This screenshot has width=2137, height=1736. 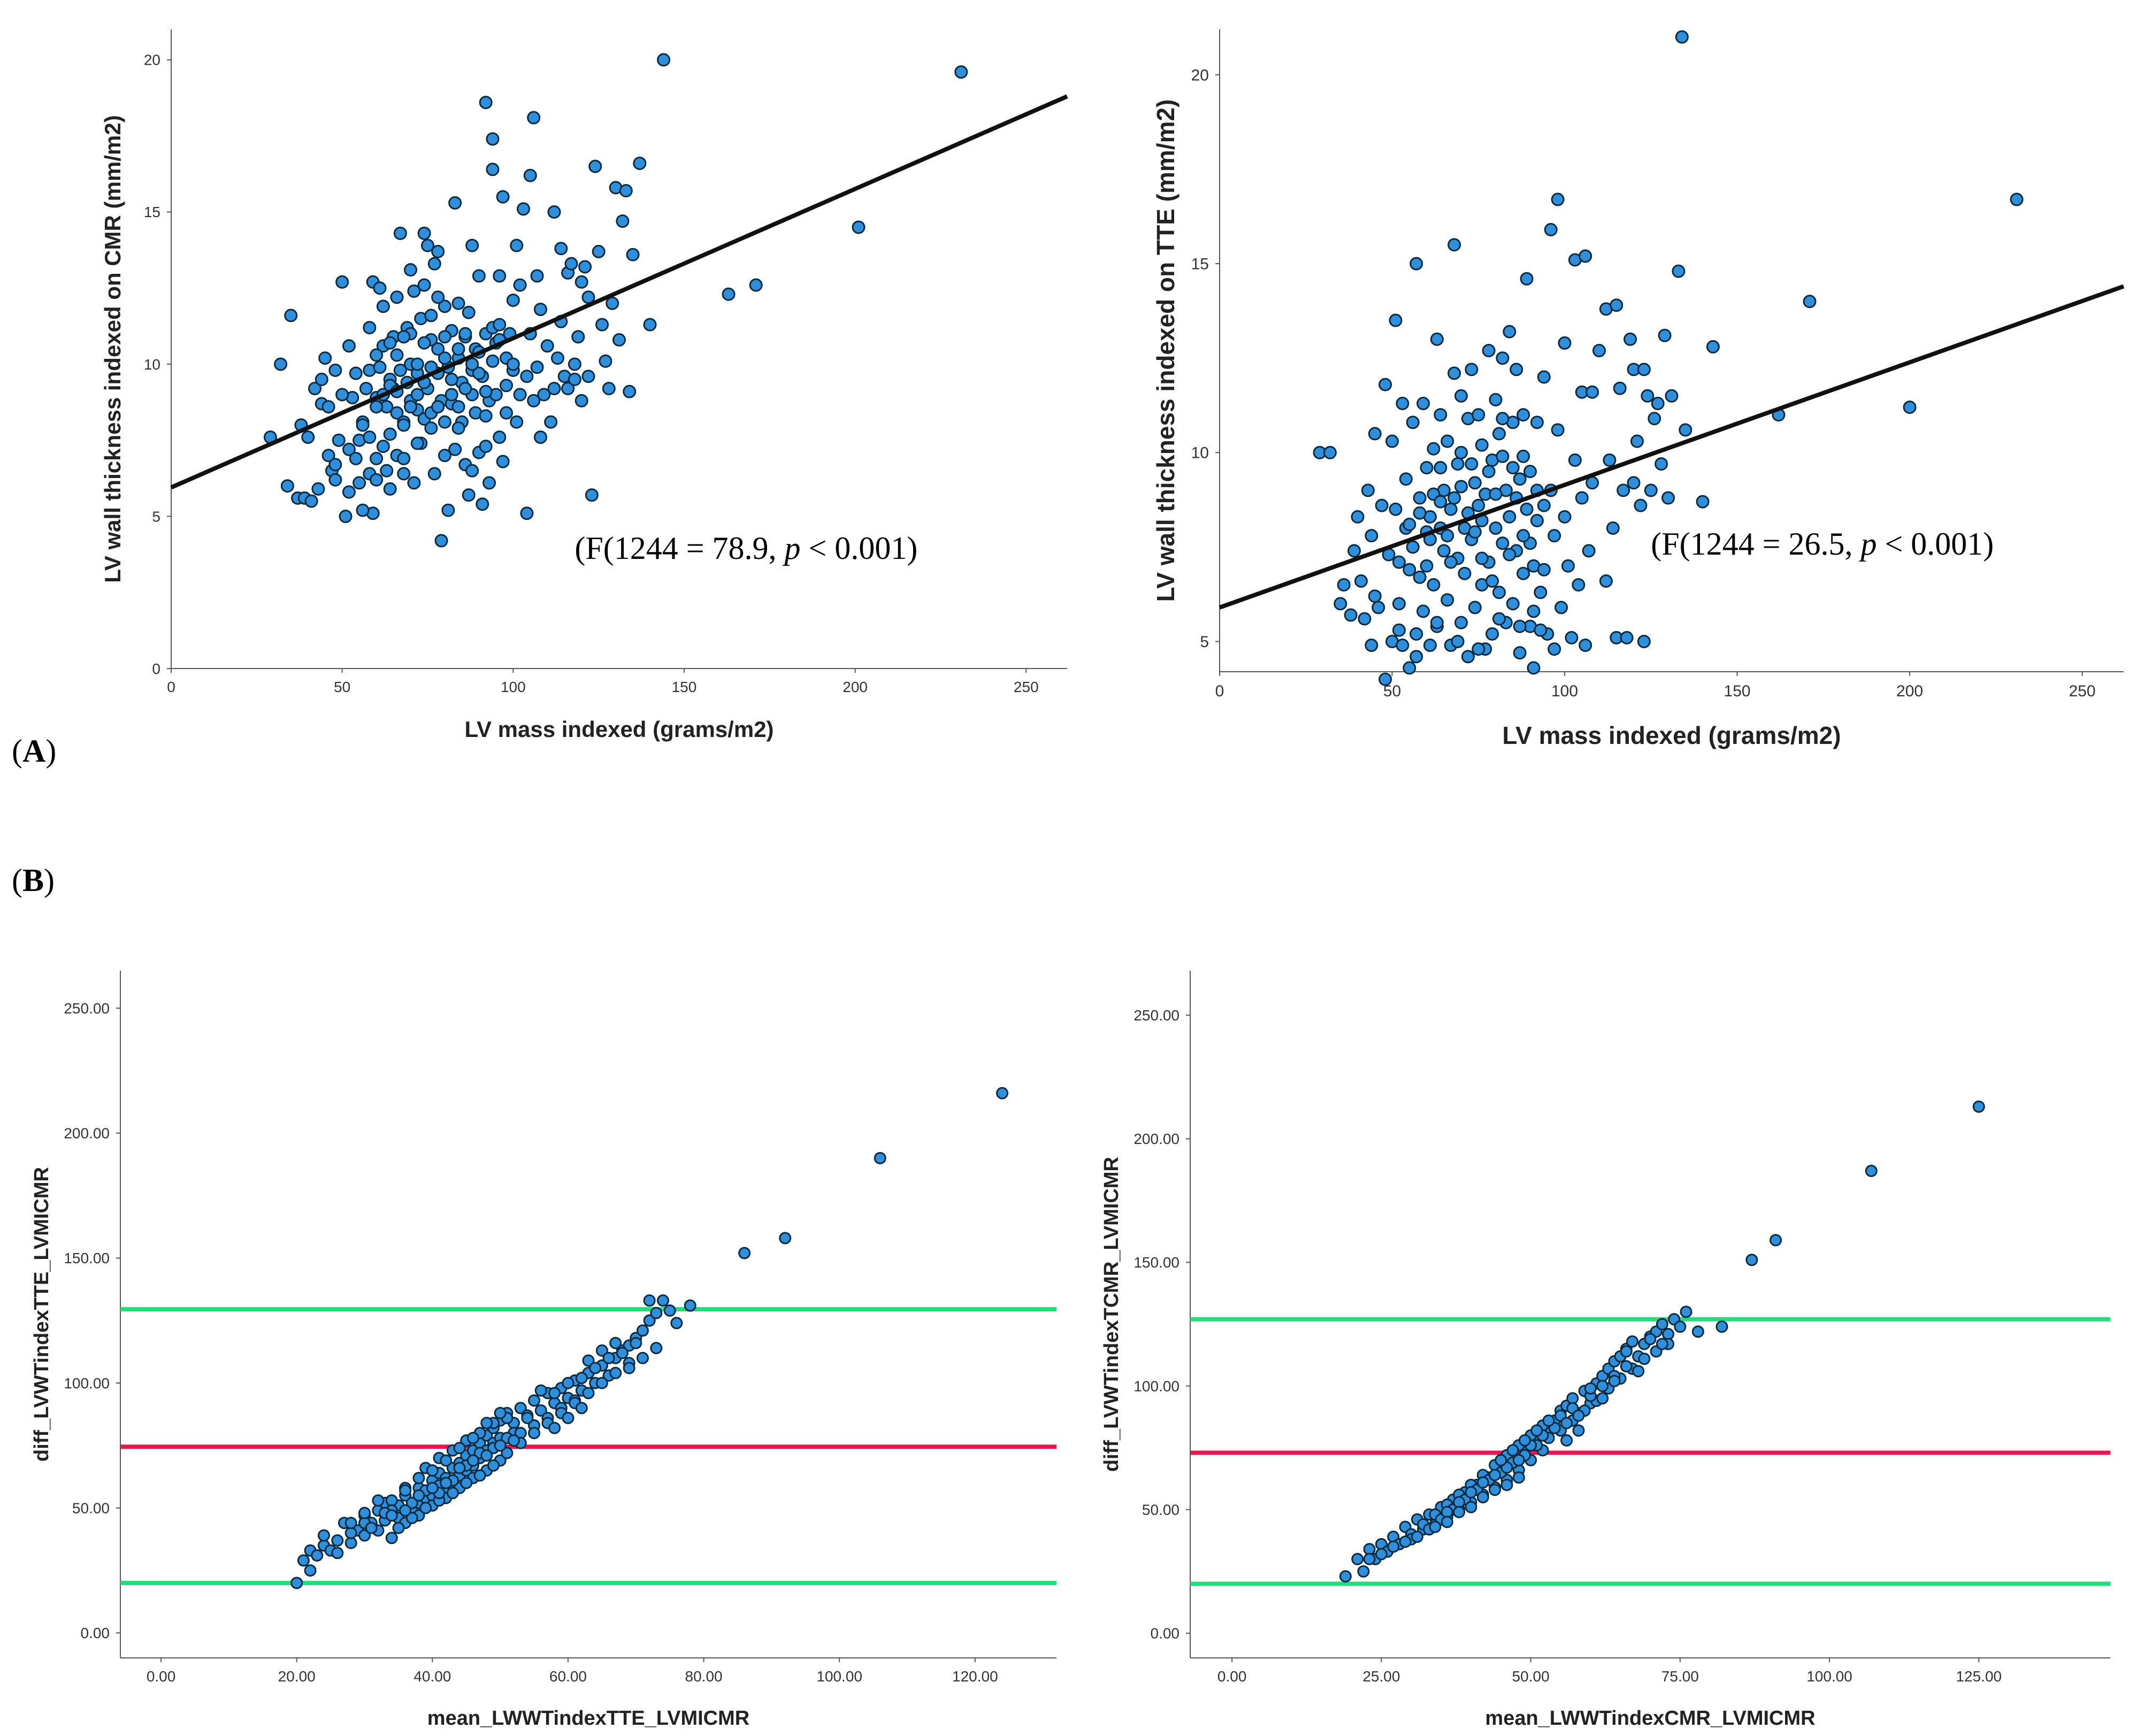 I want to click on f-statistic-annotation: (F(1244 = 26.5, p < 0.001), so click(x=1822, y=544).